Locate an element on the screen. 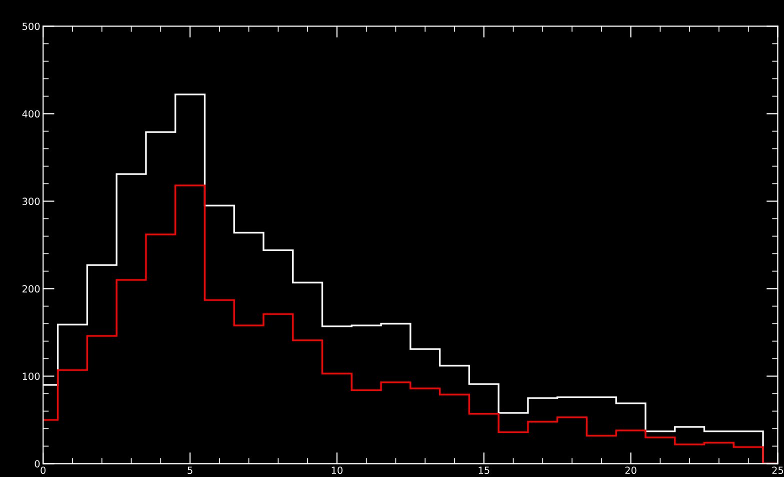 The width and height of the screenshot is (784, 477). y-tick-label: 0 is located at coordinates (37, 464).